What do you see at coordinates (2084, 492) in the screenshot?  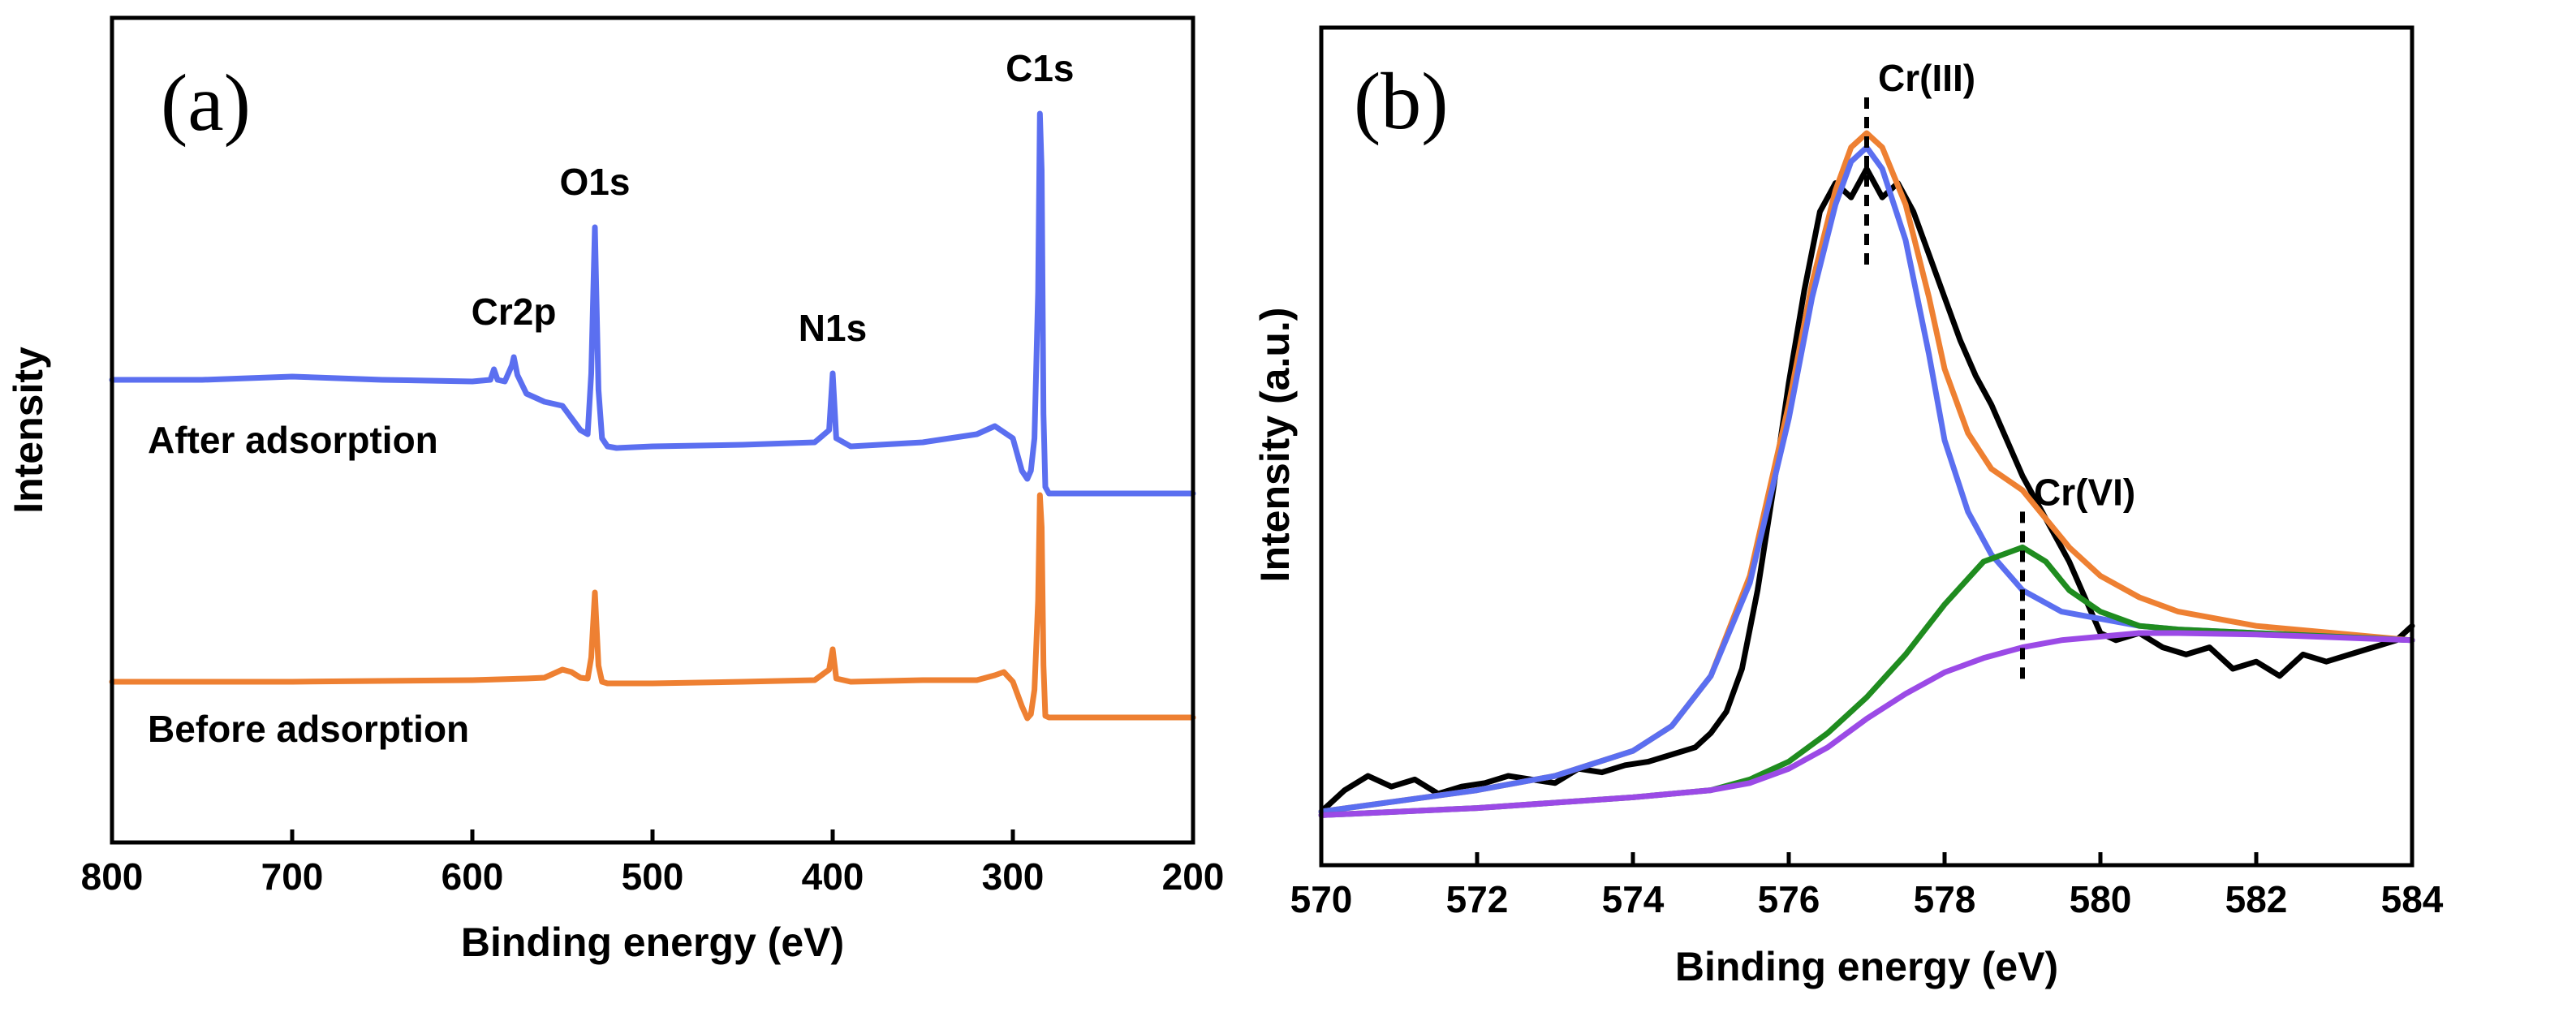 I see `peak-label-cr-vi: Cr(VI)` at bounding box center [2084, 492].